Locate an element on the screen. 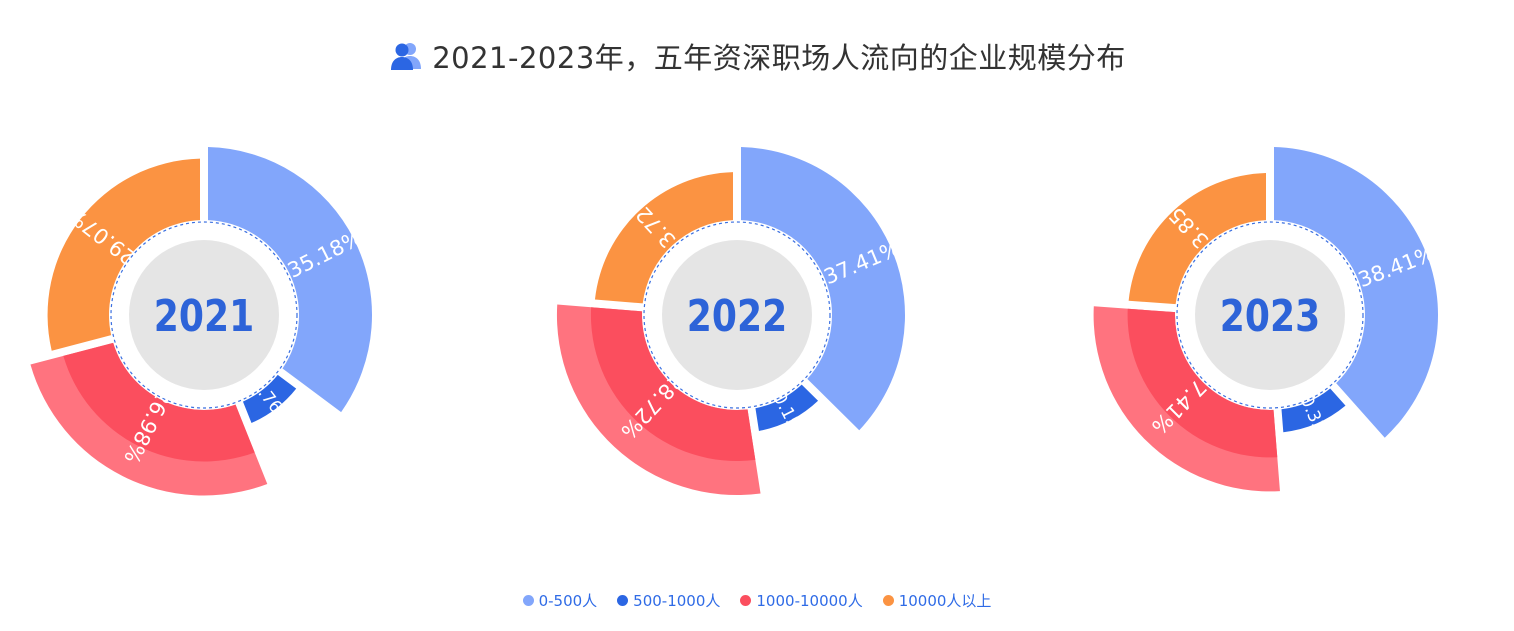 The image size is (1514, 631). chart-title-row: 2021-2023年，五年资深职场人流向的企业规模分布 is located at coordinates (757, 56).